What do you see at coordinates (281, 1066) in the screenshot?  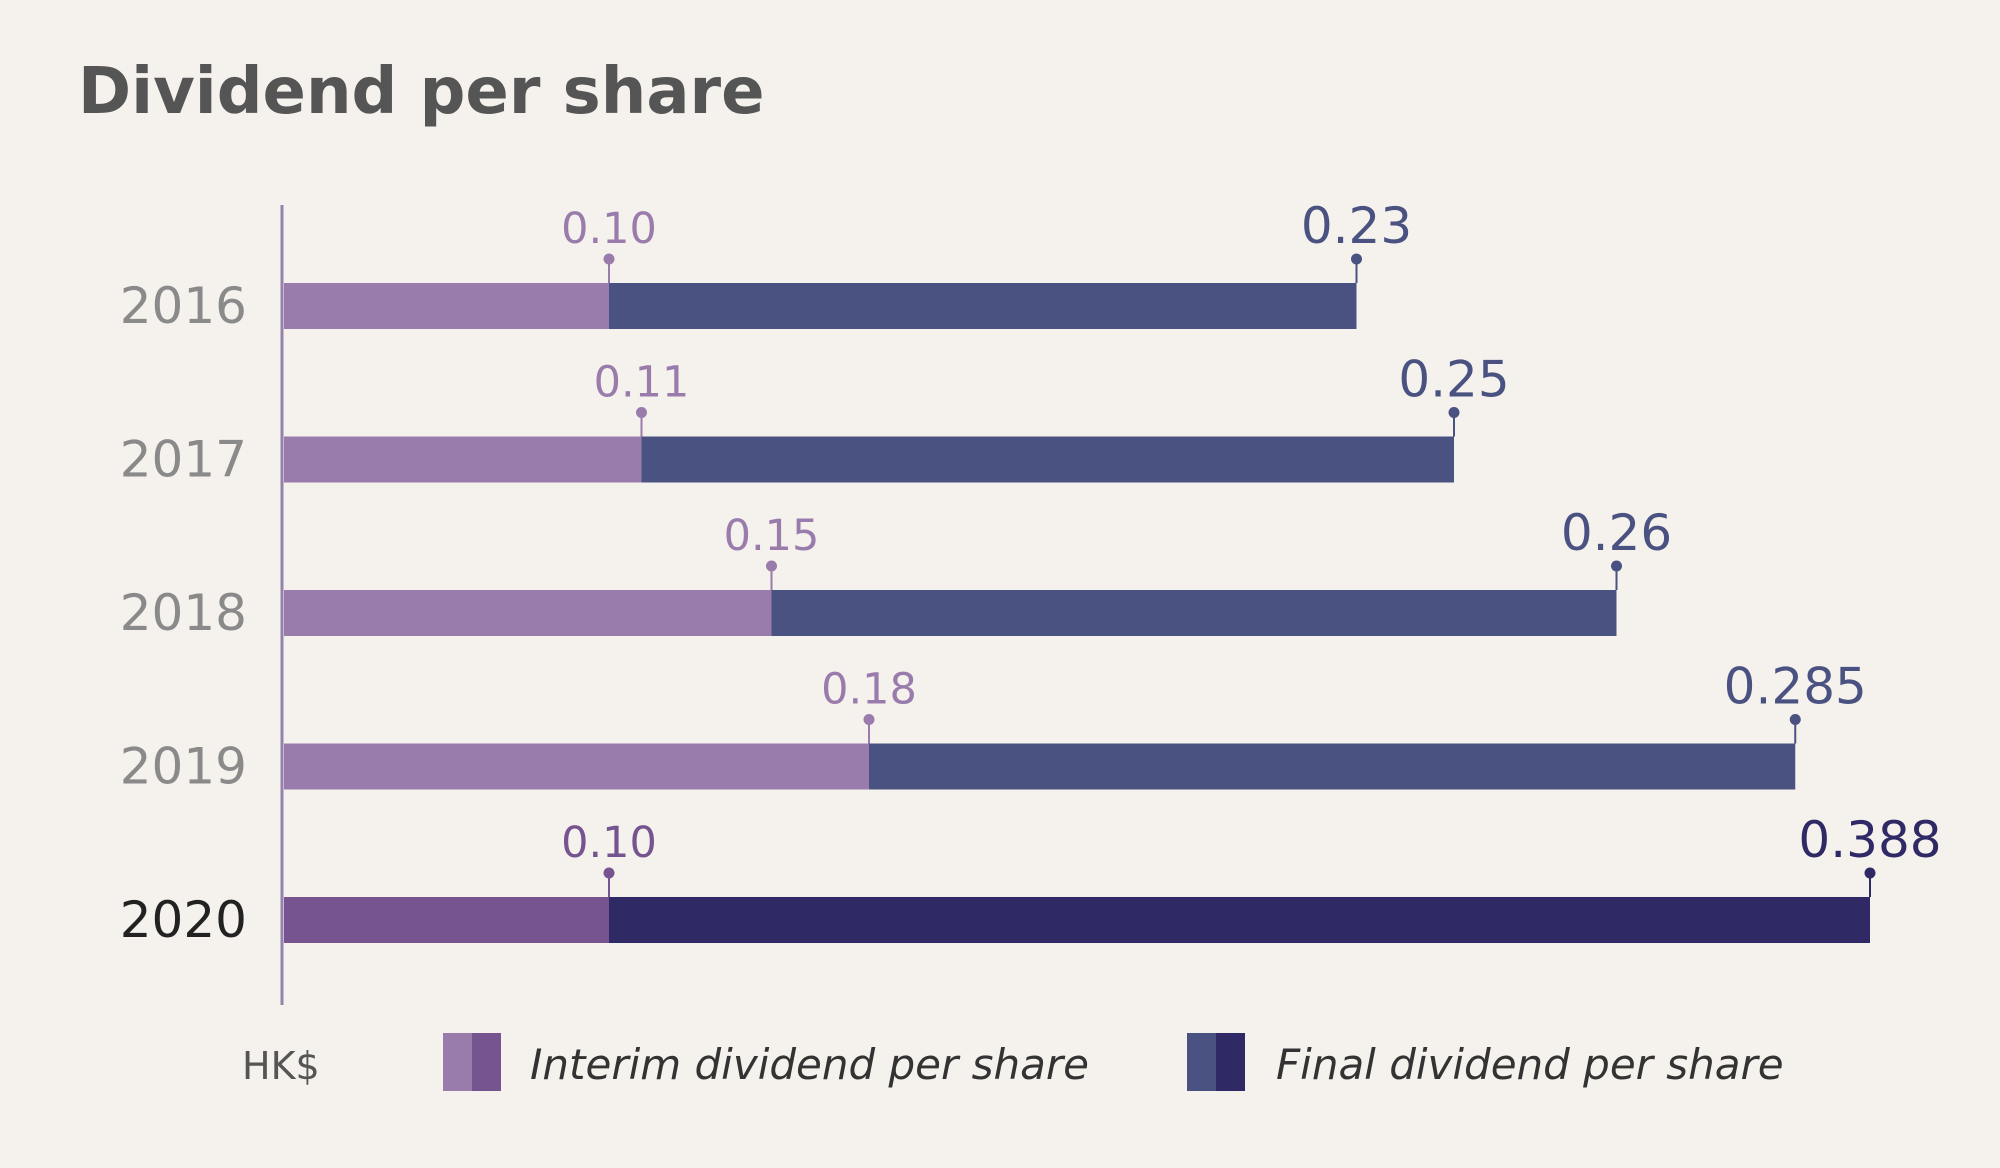 I see `unit-label: HK$` at bounding box center [281, 1066].